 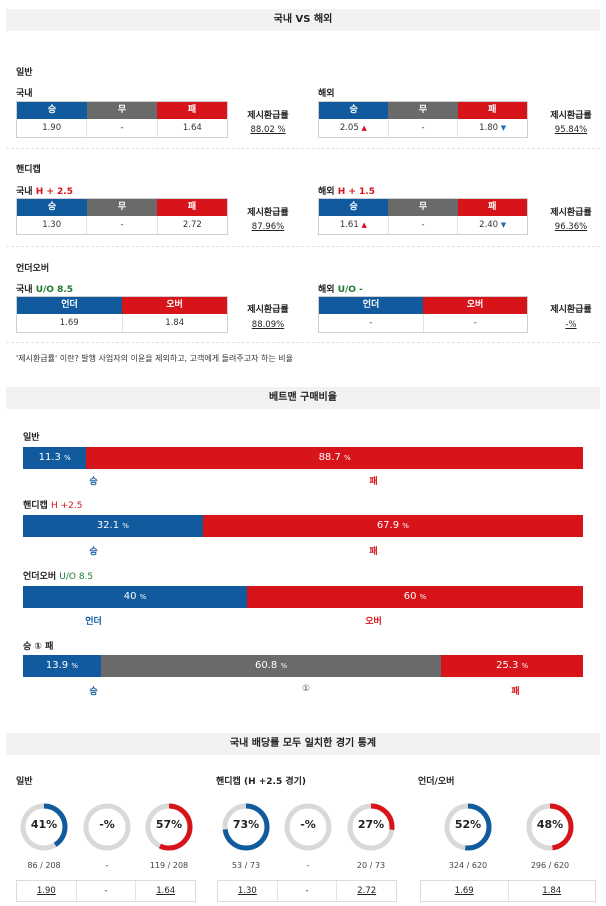 What do you see at coordinates (550, 827) in the screenshot?
I see `donut-over-arc` at bounding box center [550, 827].